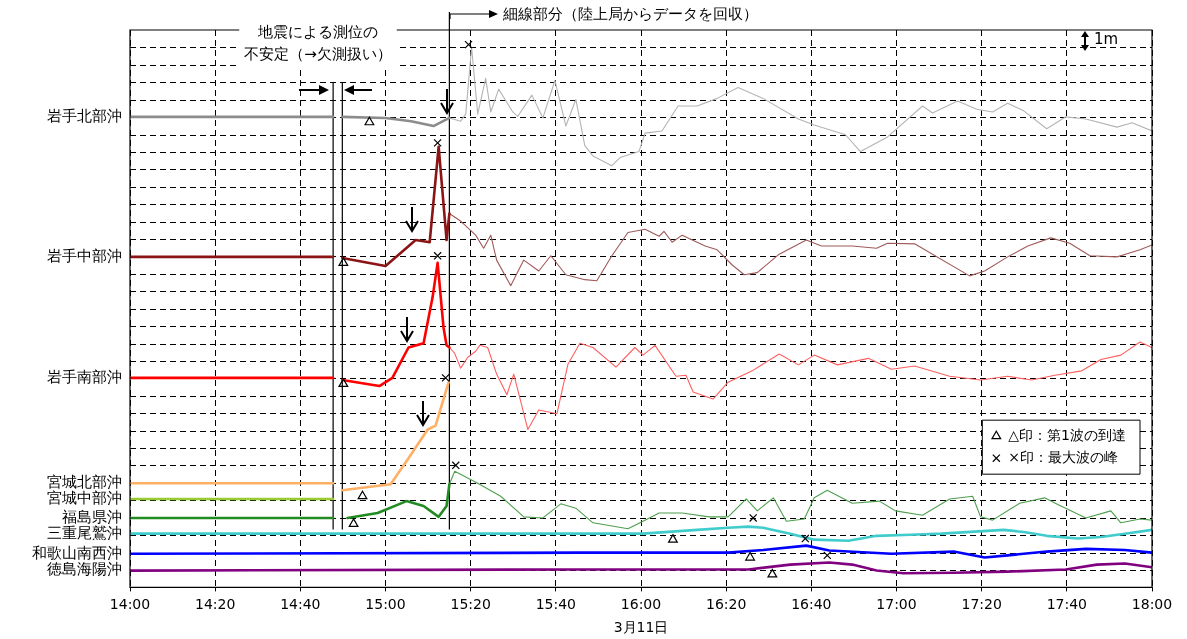 The width and height of the screenshot is (1187, 639). What do you see at coordinates (84, 569) in the screenshot?
I see `series-label: 徳島海陽沖` at bounding box center [84, 569].